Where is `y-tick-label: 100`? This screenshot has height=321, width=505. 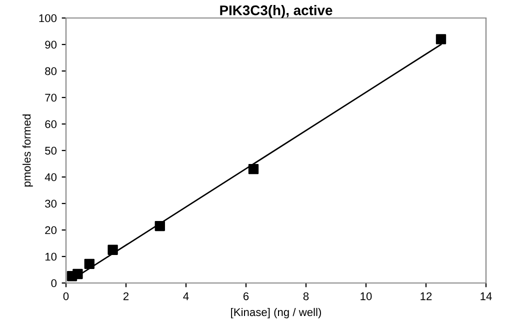
y-tick-label: 100 is located at coordinates (48, 18).